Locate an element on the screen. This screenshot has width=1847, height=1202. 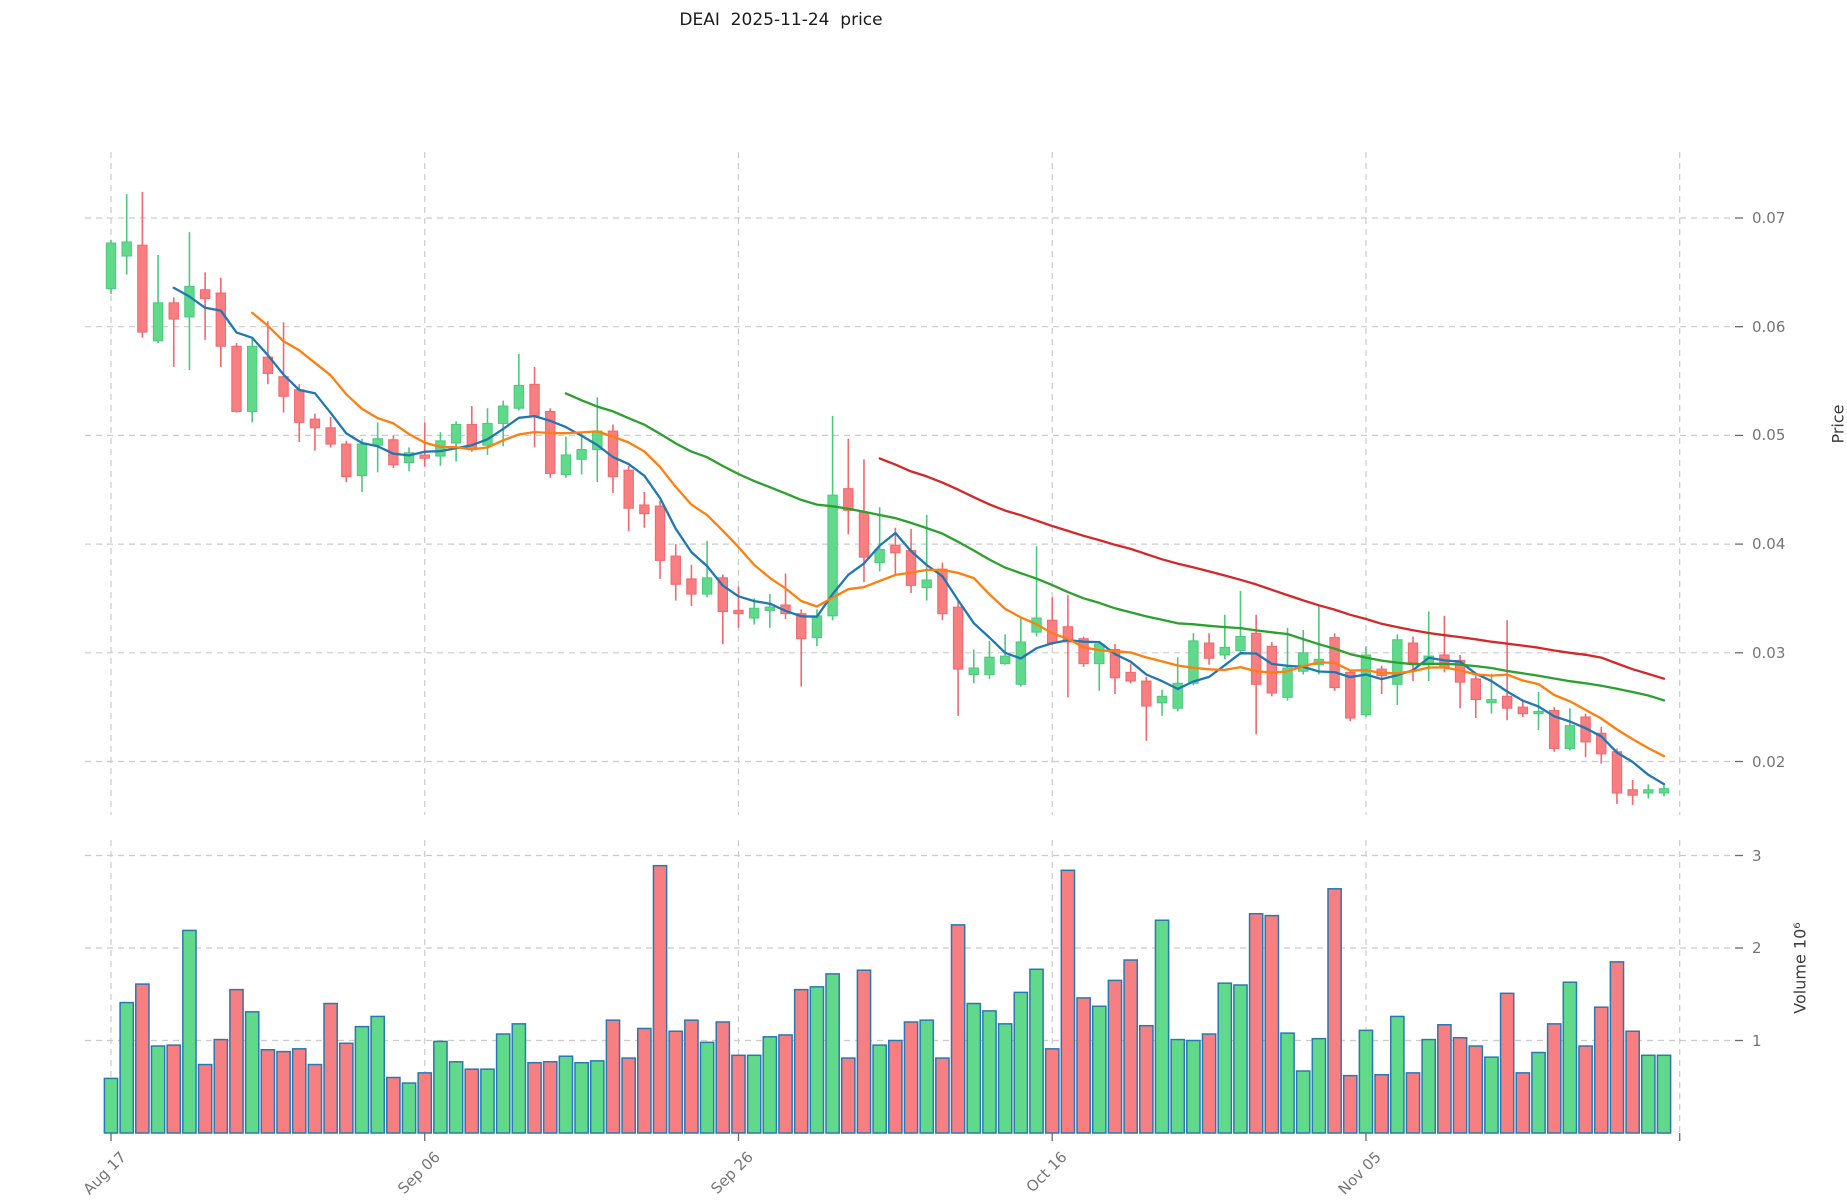
price-tick-label: 0.02 is located at coordinates (1769, 761).